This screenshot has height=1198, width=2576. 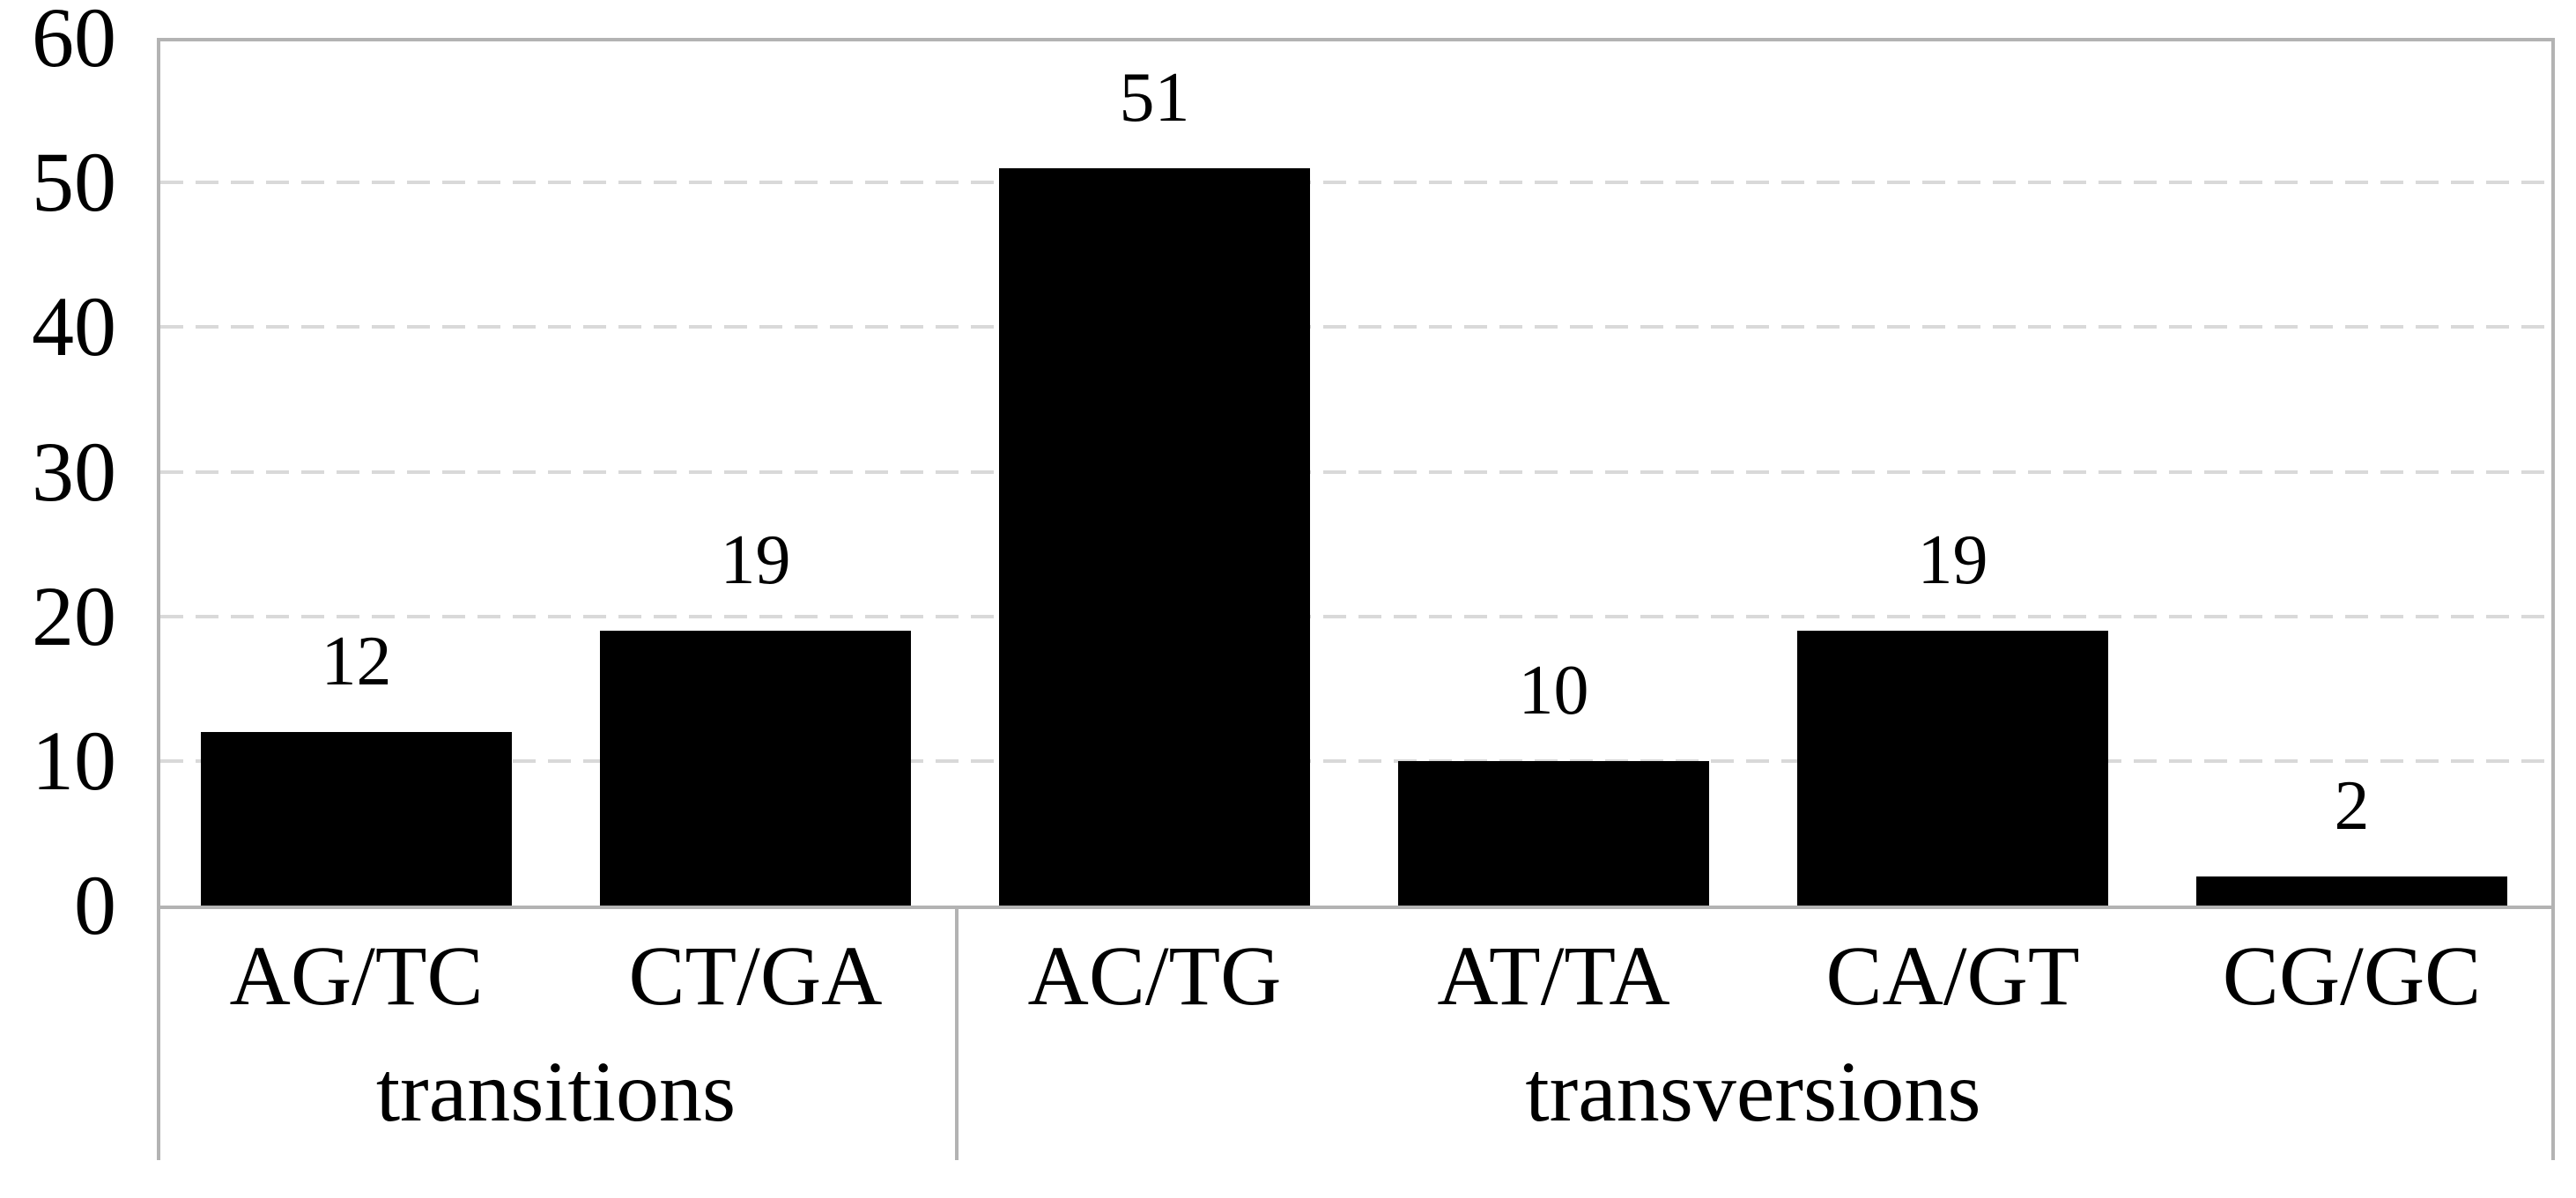 What do you see at coordinates (756, 975) in the screenshot?
I see `category-label-CT/GA: CT/GA` at bounding box center [756, 975].